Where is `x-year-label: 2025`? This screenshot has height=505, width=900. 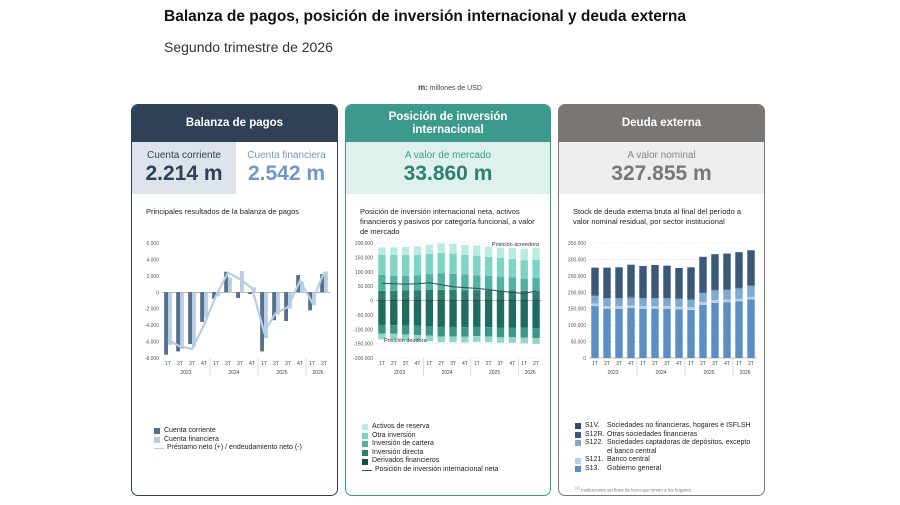
x-year-label: 2025 is located at coordinates (281, 373).